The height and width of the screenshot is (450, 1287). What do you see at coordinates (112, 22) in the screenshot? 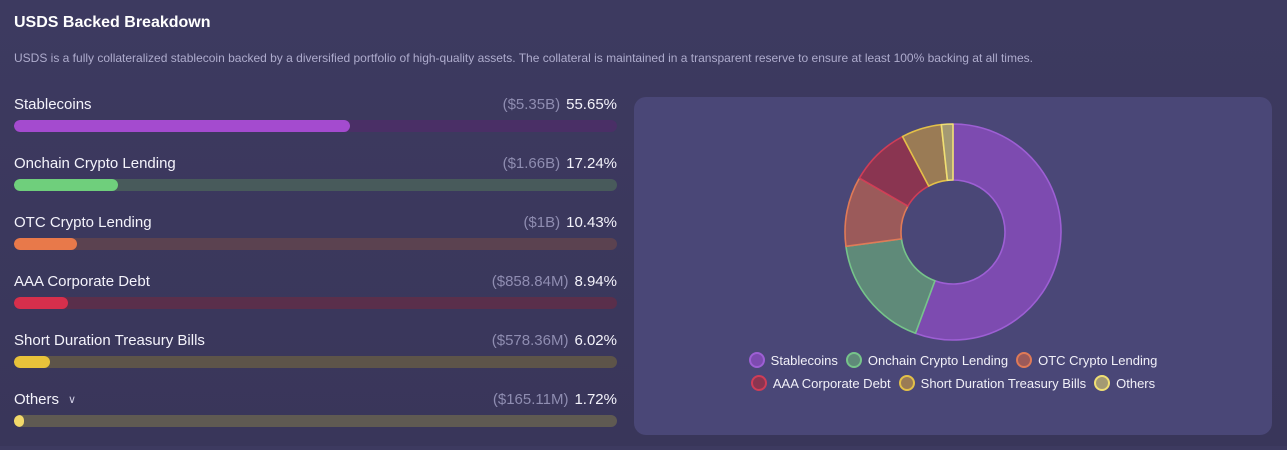
I see `page-title: USDS Backed Breakdown` at bounding box center [112, 22].